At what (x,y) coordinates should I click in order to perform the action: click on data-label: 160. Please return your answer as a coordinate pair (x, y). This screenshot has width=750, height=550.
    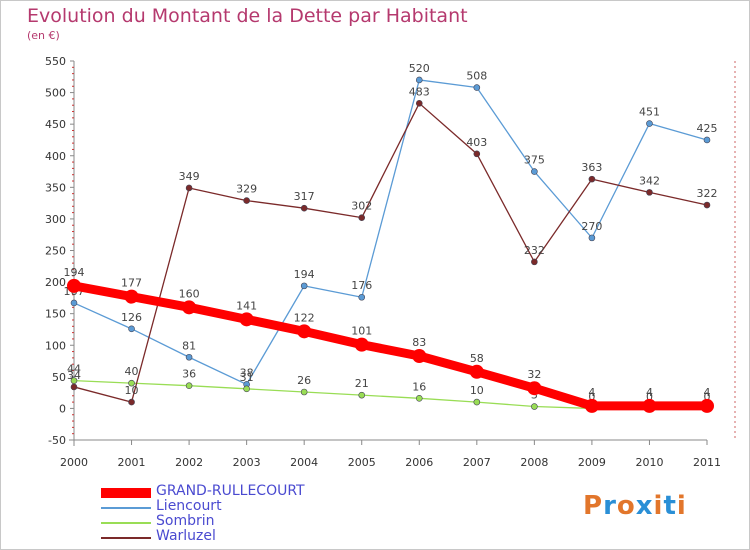
    Looking at the image, I should click on (189, 293).